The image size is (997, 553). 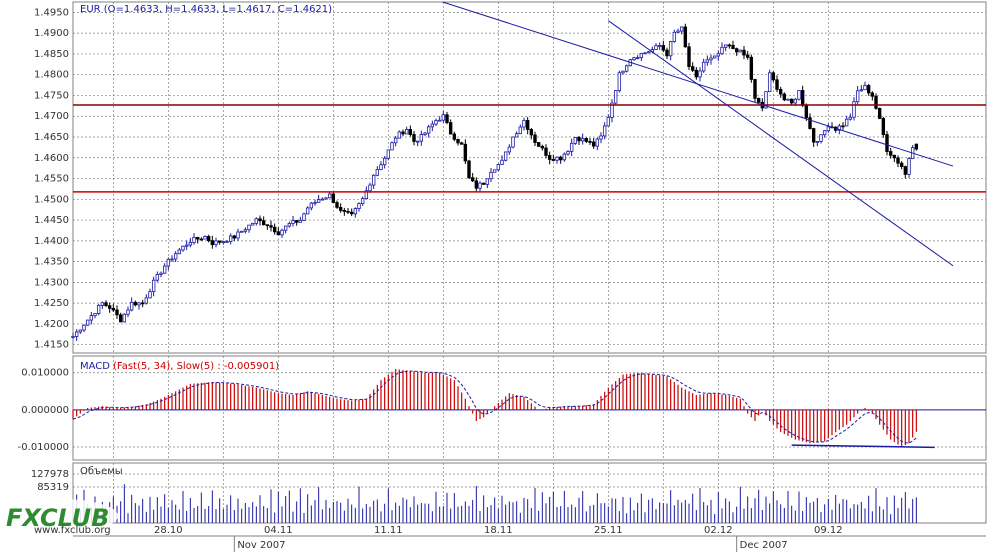 What do you see at coordinates (764, 545) in the screenshot?
I see `x-month-label: Dec 2007` at bounding box center [764, 545].